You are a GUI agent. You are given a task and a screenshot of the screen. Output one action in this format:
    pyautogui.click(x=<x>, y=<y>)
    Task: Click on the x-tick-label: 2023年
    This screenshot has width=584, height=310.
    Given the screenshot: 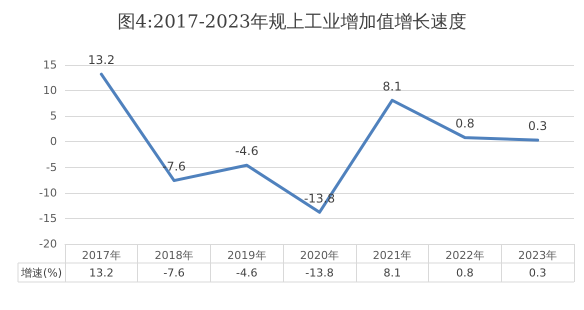 What is the action you would take?
    pyautogui.click(x=538, y=255)
    